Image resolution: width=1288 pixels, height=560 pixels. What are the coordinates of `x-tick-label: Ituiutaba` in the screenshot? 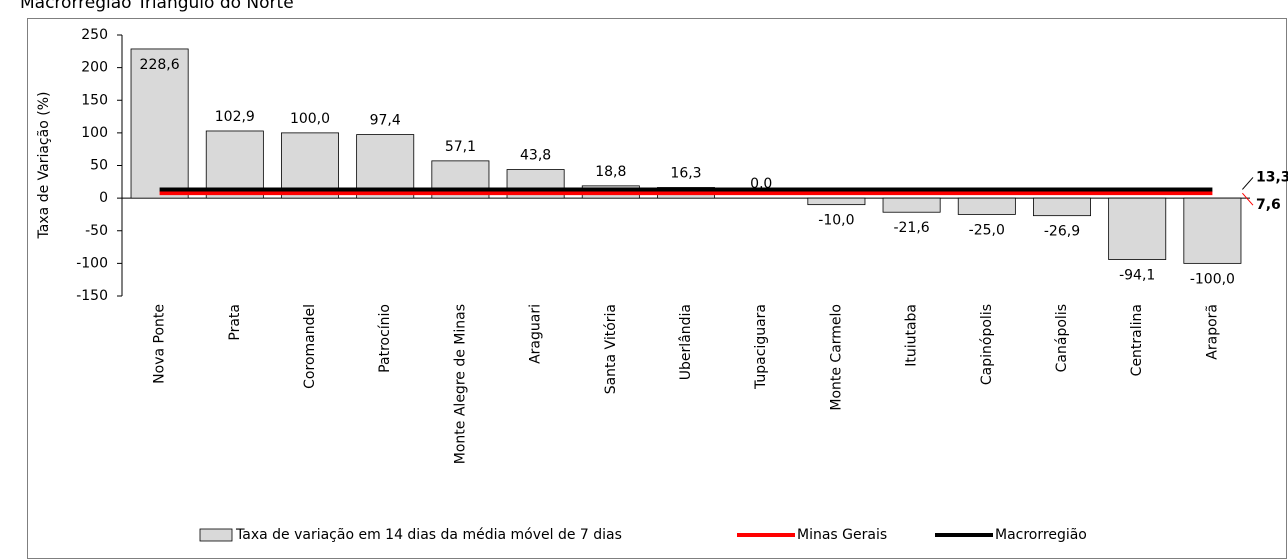 It's located at (912, 335).